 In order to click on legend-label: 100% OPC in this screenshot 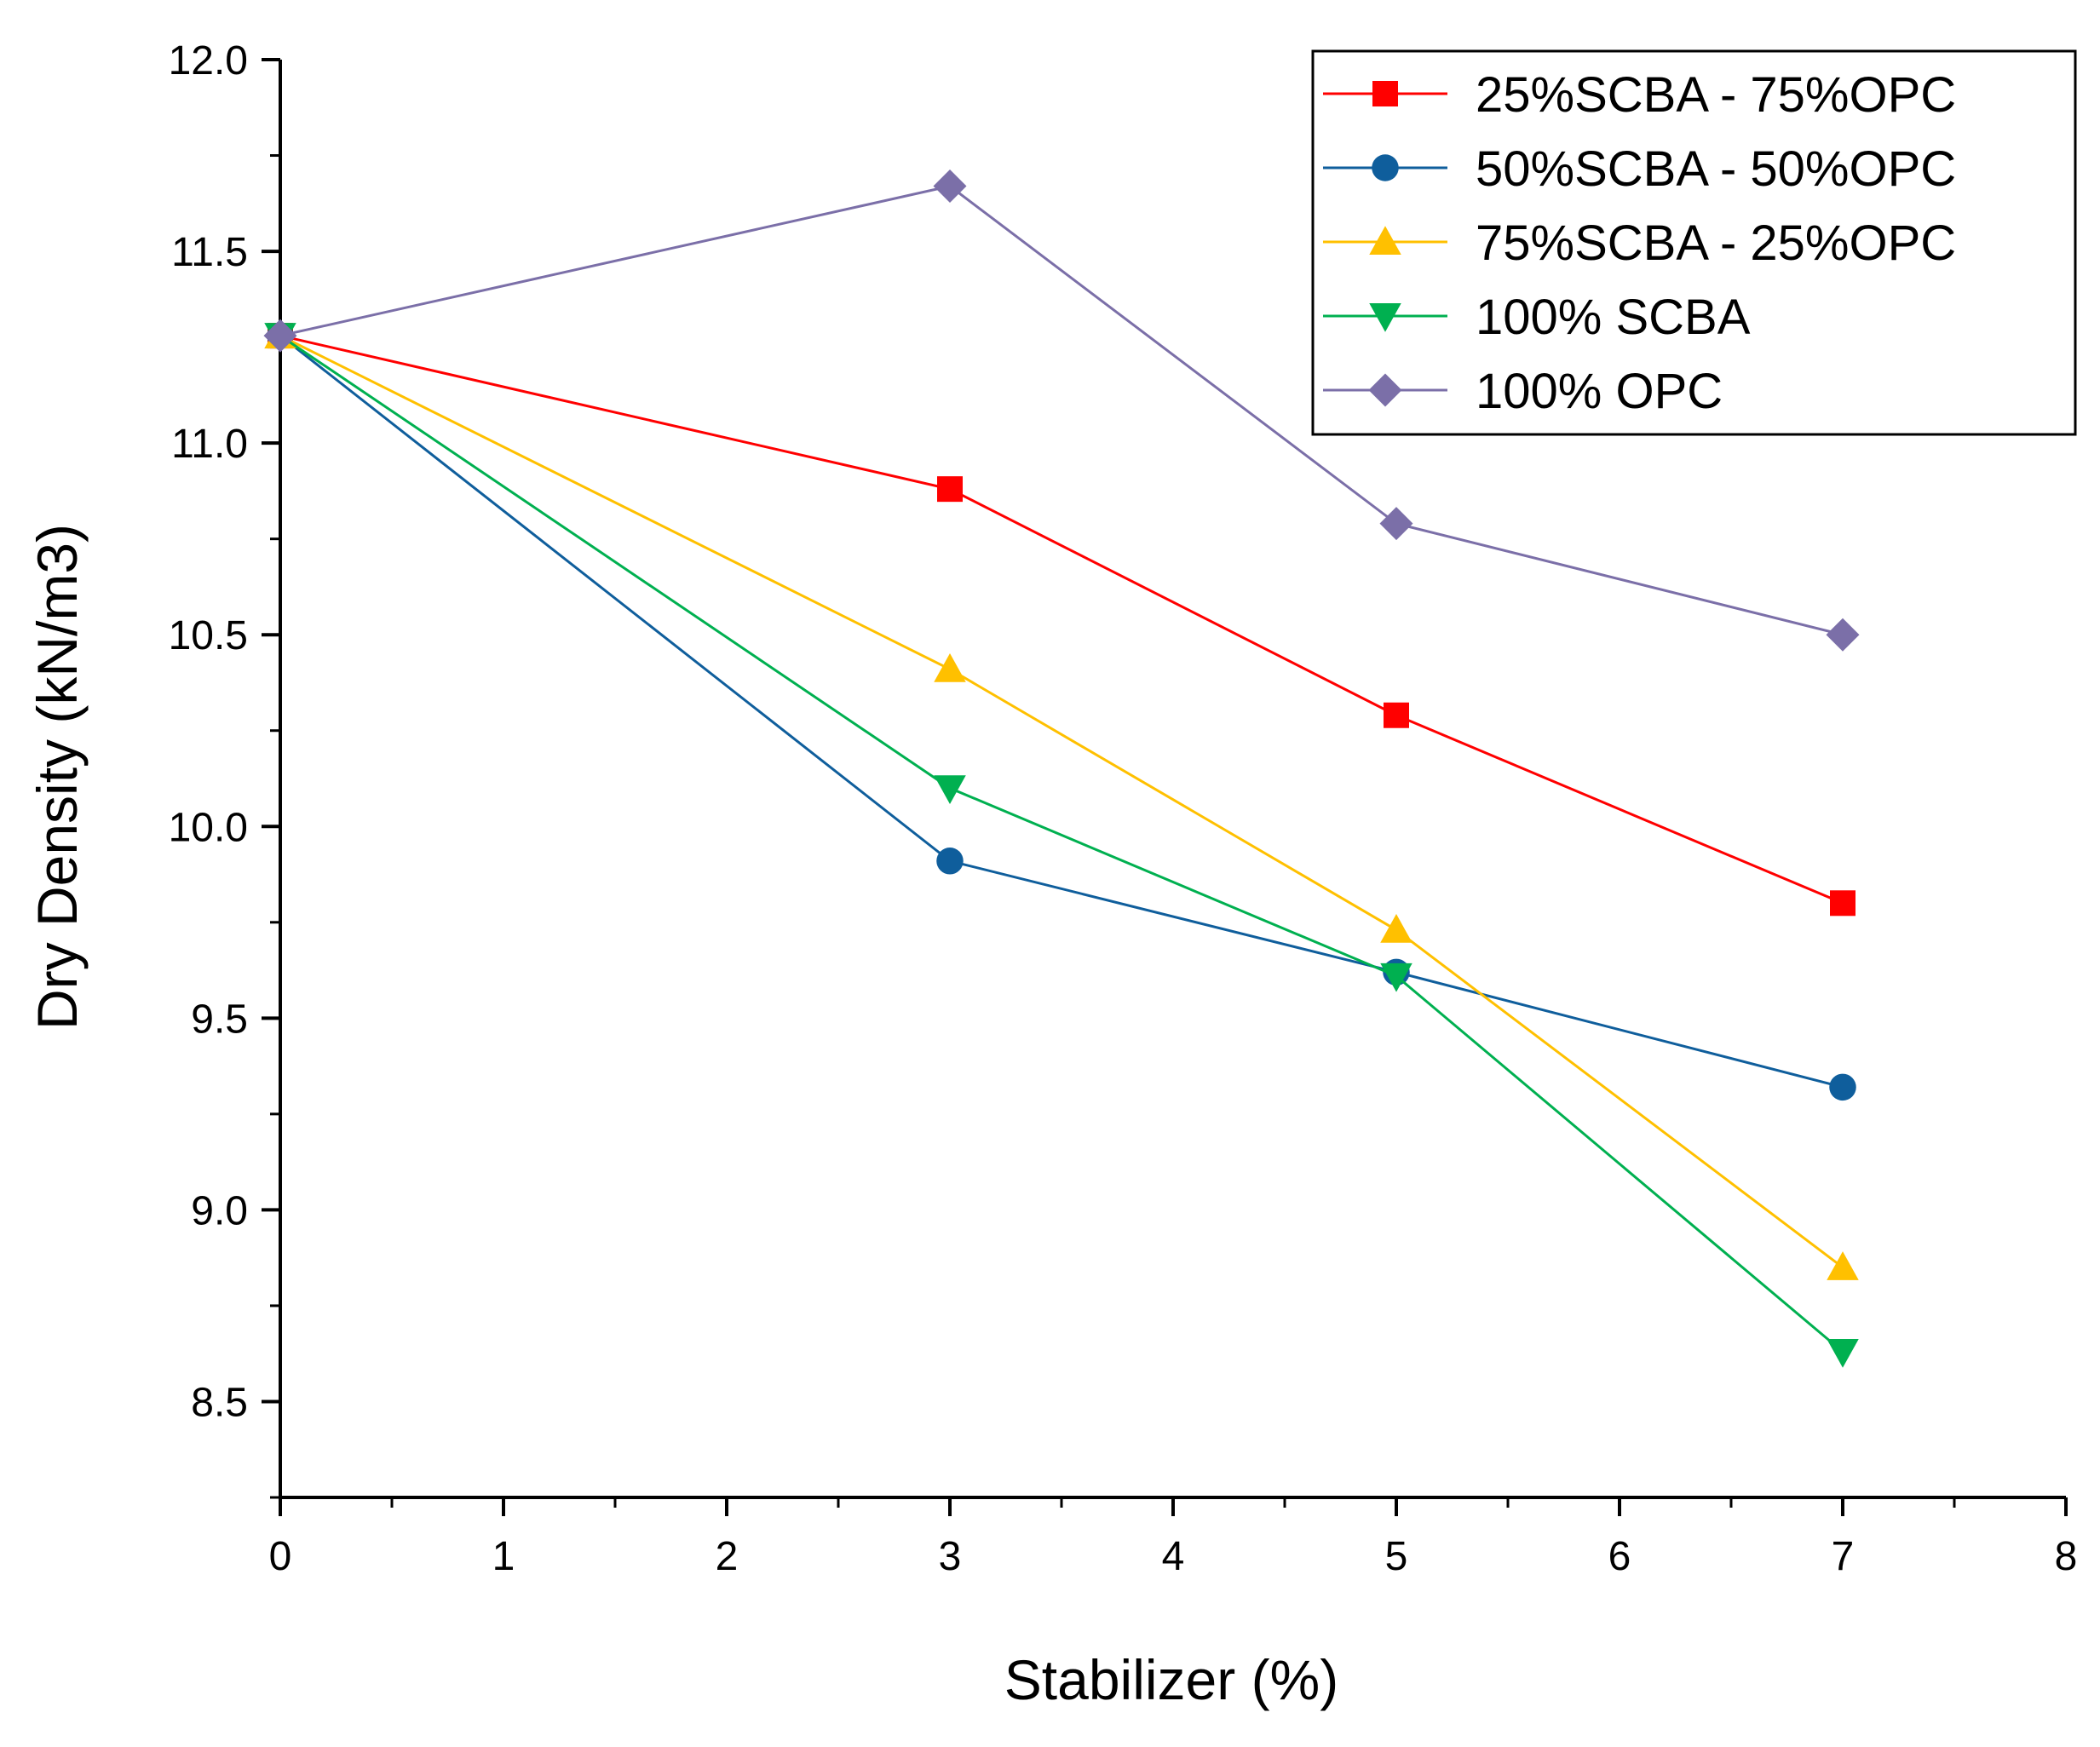, I will do `click(1600, 391)`.